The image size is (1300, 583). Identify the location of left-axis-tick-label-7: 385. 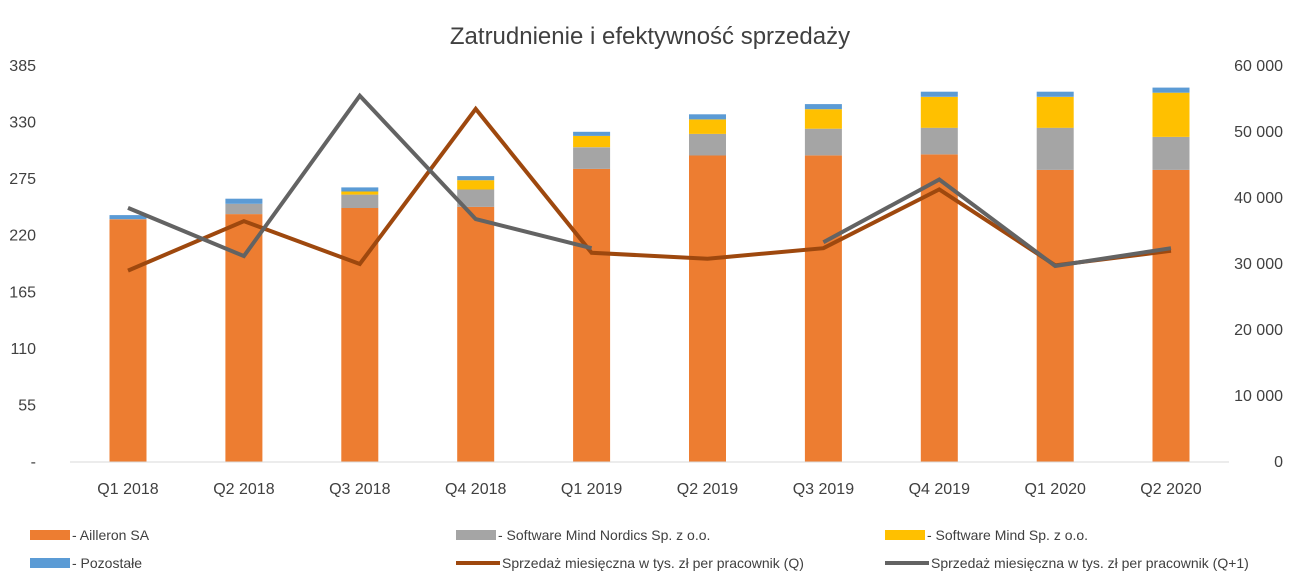
(22, 66).